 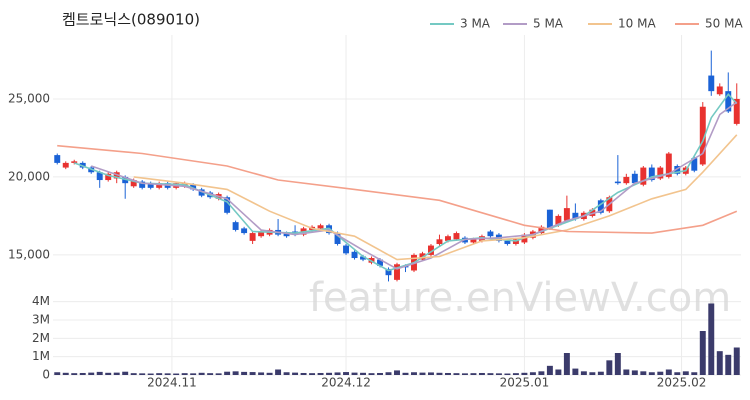 What do you see at coordinates (41, 338) in the screenshot?
I see `volume-tick-label: 2M` at bounding box center [41, 338].